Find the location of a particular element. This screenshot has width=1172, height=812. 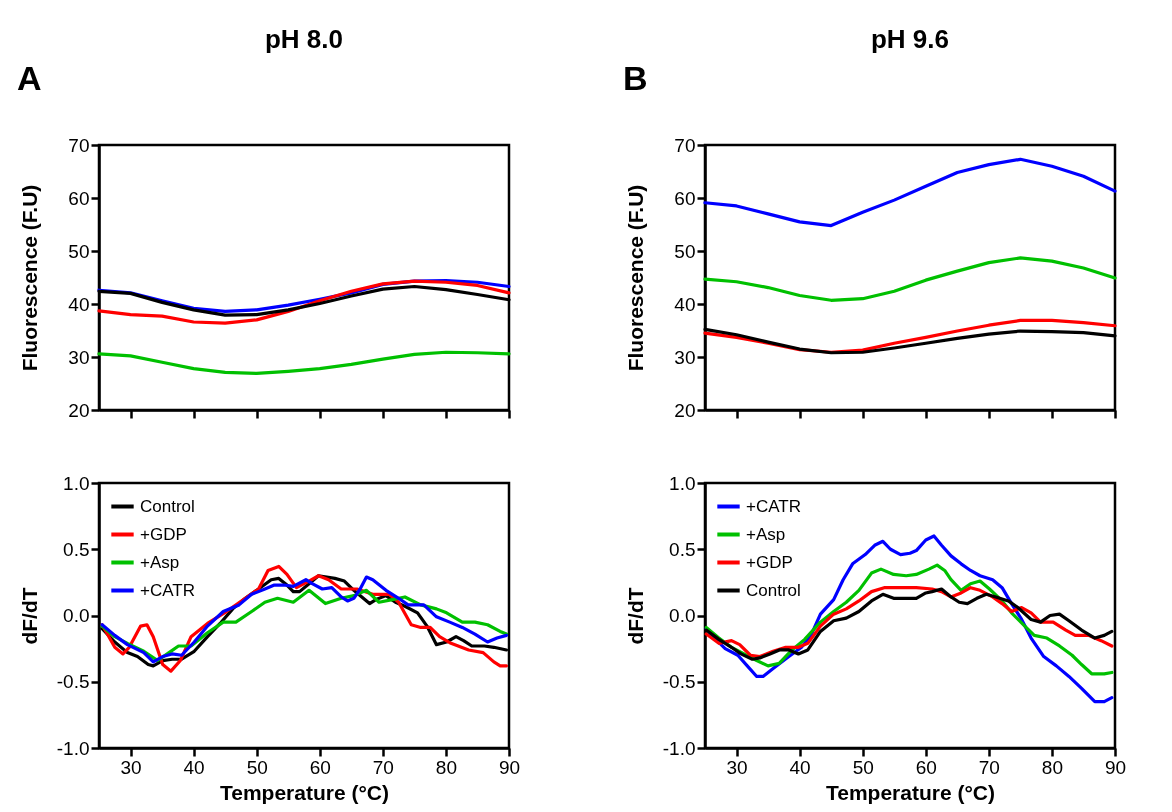

text: B is located at coordinates (635, 78).